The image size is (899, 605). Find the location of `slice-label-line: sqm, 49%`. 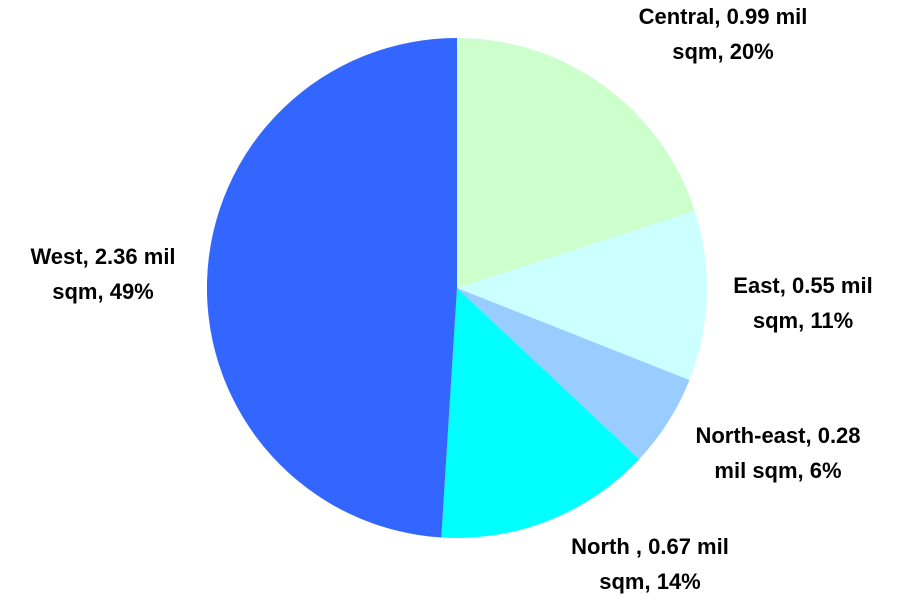

slice-label-line: sqm, 49% is located at coordinates (103, 291).